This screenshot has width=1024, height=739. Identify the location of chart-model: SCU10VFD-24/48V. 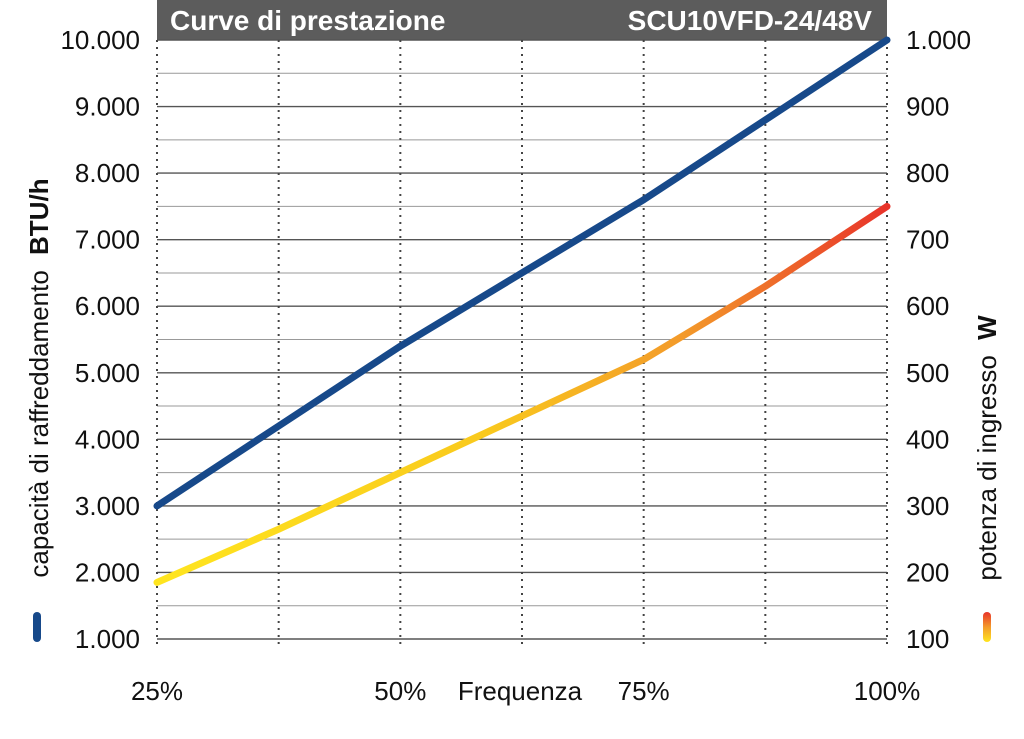
(750, 20).